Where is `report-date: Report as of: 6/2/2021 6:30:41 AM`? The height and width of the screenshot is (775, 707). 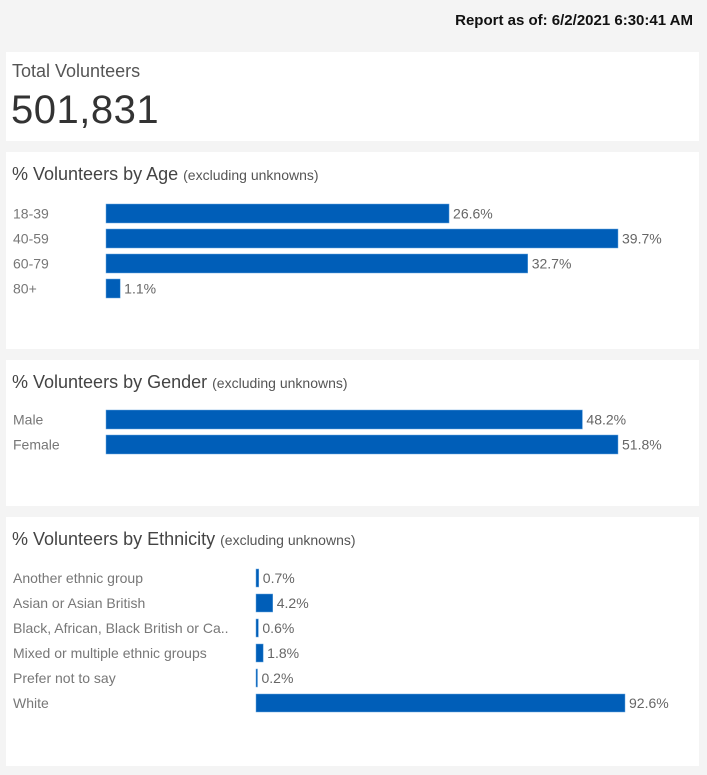
report-date: Report as of: 6/2/2021 6:30:41 AM is located at coordinates (574, 20).